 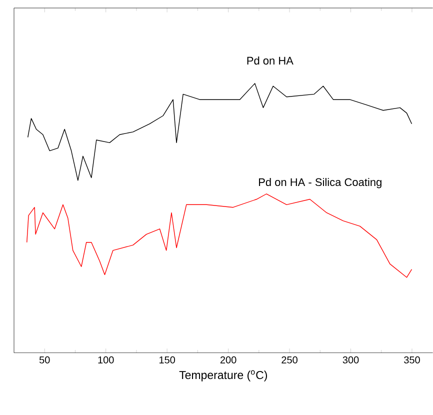 I want to click on x-tick-label: 200, so click(x=228, y=360).